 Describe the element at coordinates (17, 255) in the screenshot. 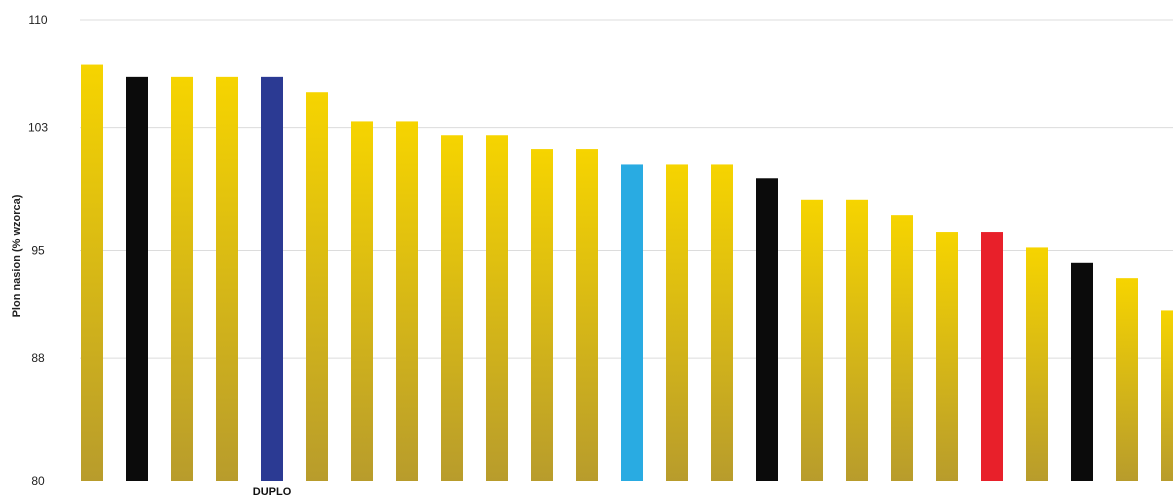

I see `y-axis-label: Plon nasion (% wzorca)` at that location.